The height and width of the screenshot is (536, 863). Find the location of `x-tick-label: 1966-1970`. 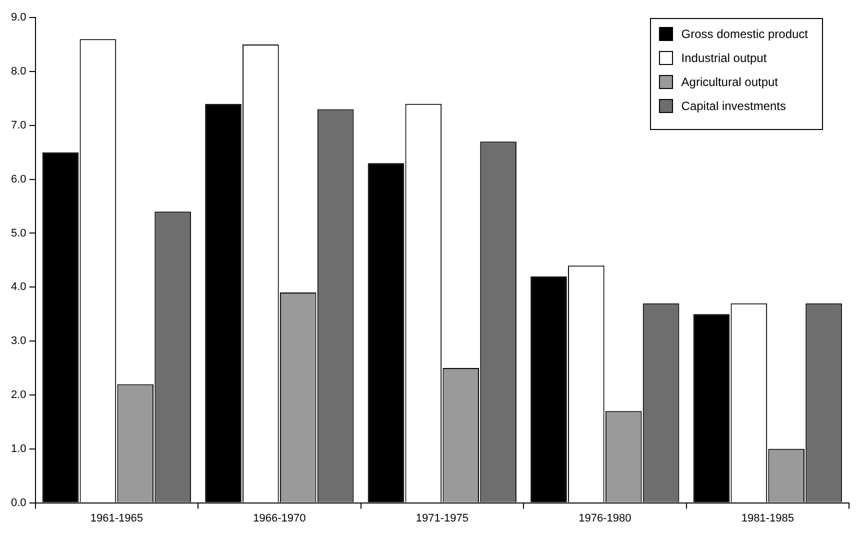

x-tick-label: 1966-1970 is located at coordinates (279, 518).